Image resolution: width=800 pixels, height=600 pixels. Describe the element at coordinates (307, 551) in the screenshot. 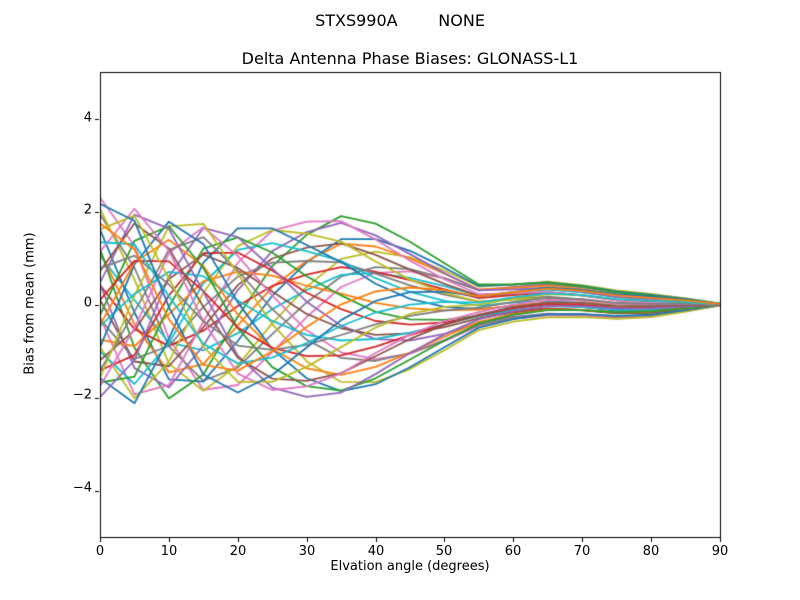

I see `x-tick-label: 30` at that location.